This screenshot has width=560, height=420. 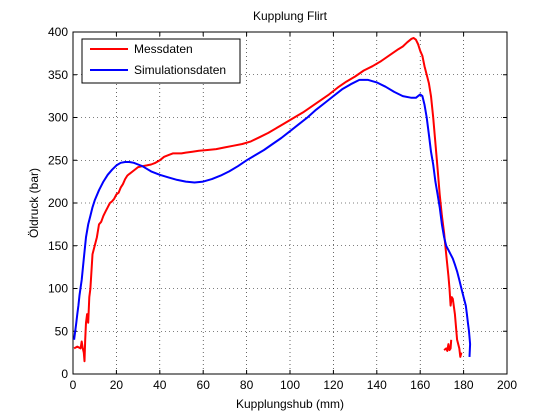 What do you see at coordinates (58, 32) in the screenshot?
I see `y-tick-label: 400` at bounding box center [58, 32].